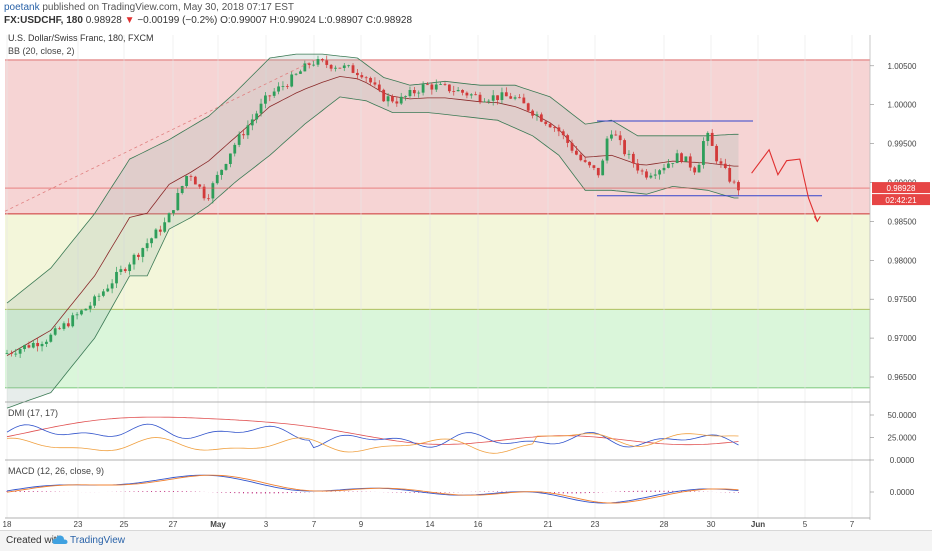 This screenshot has width=932, height=551. Describe the element at coordinates (124, 524) in the screenshot. I see `x-tick-label: 25` at that location.